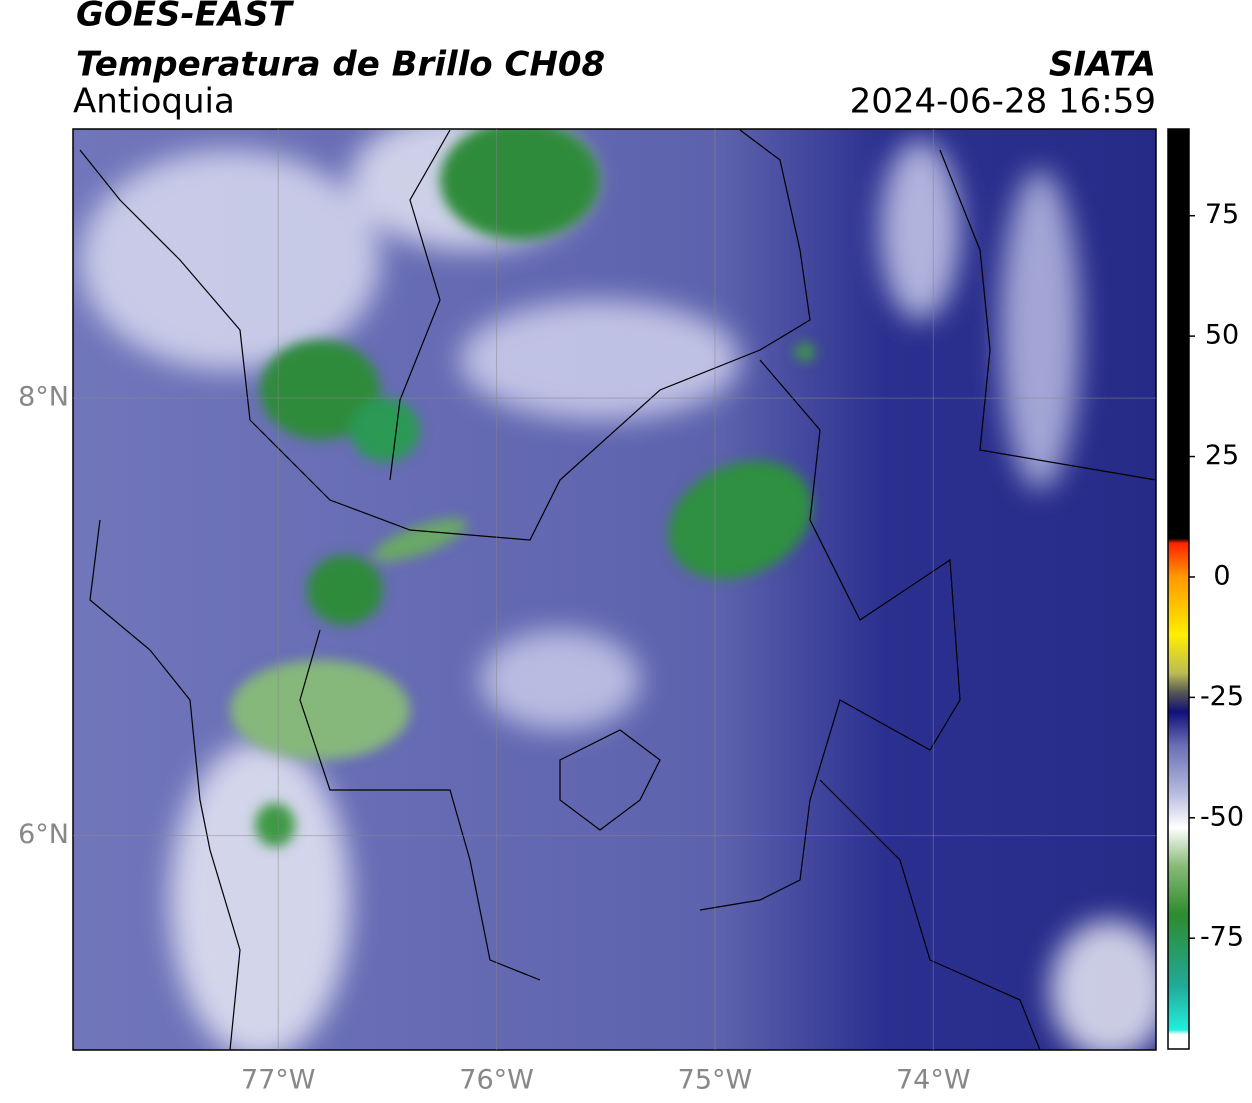 The width and height of the screenshot is (1252, 1103). I want to click on source: SIATA, so click(1102, 65).